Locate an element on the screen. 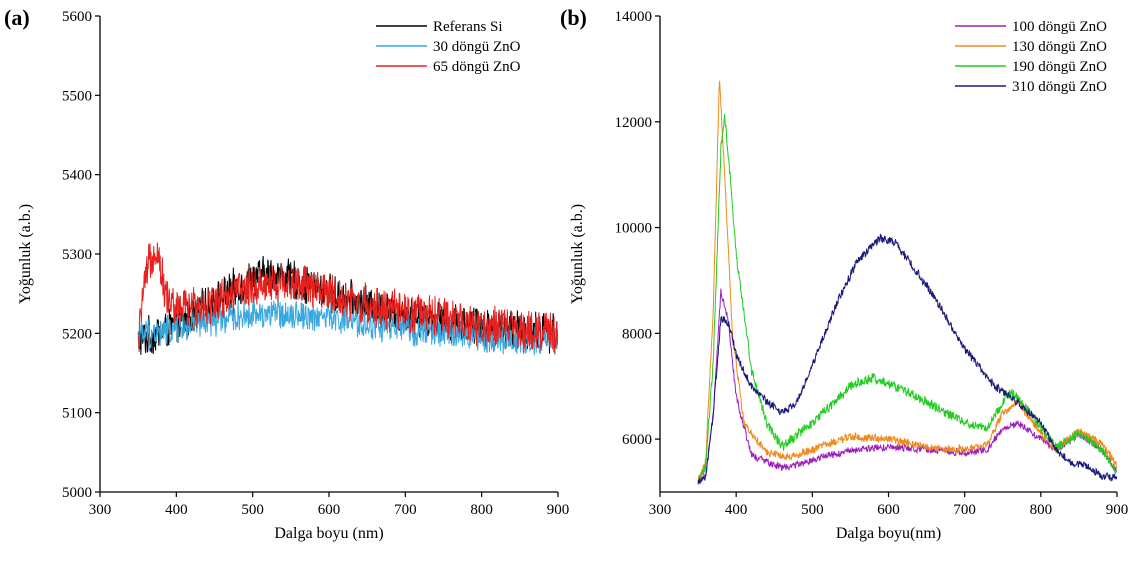  y-tick-label: 5000 is located at coordinates (77, 493).